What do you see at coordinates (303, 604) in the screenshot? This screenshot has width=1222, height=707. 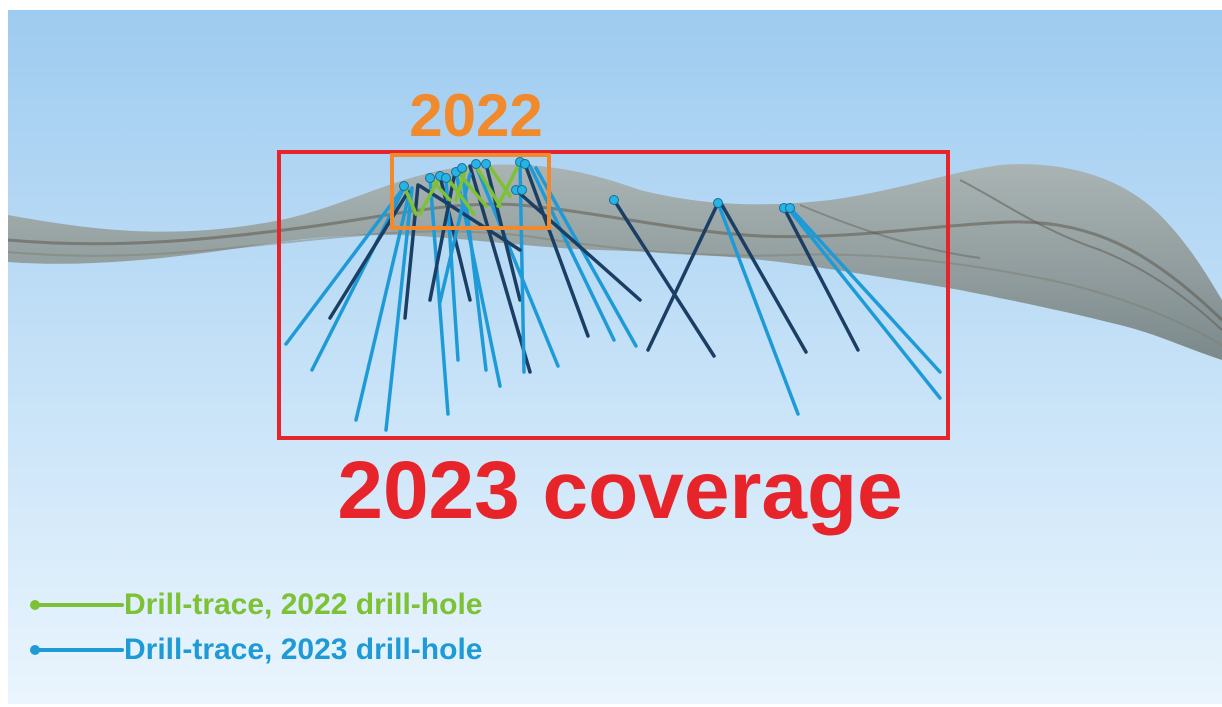 I see `legend-label-2022: Drill-trace, 2022 drill-hole` at bounding box center [303, 604].